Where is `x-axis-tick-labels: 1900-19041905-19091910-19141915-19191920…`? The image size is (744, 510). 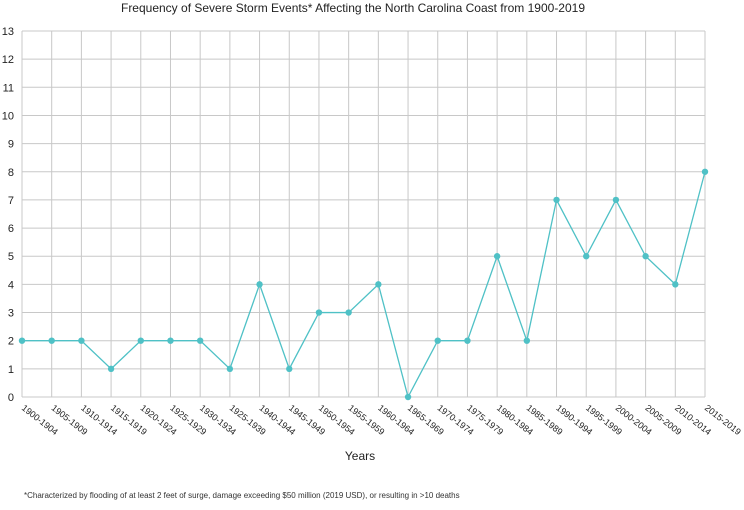 x-axis-tick-labels: 1900-19041905-19091910-19141915-19191920… is located at coordinates (381, 420).